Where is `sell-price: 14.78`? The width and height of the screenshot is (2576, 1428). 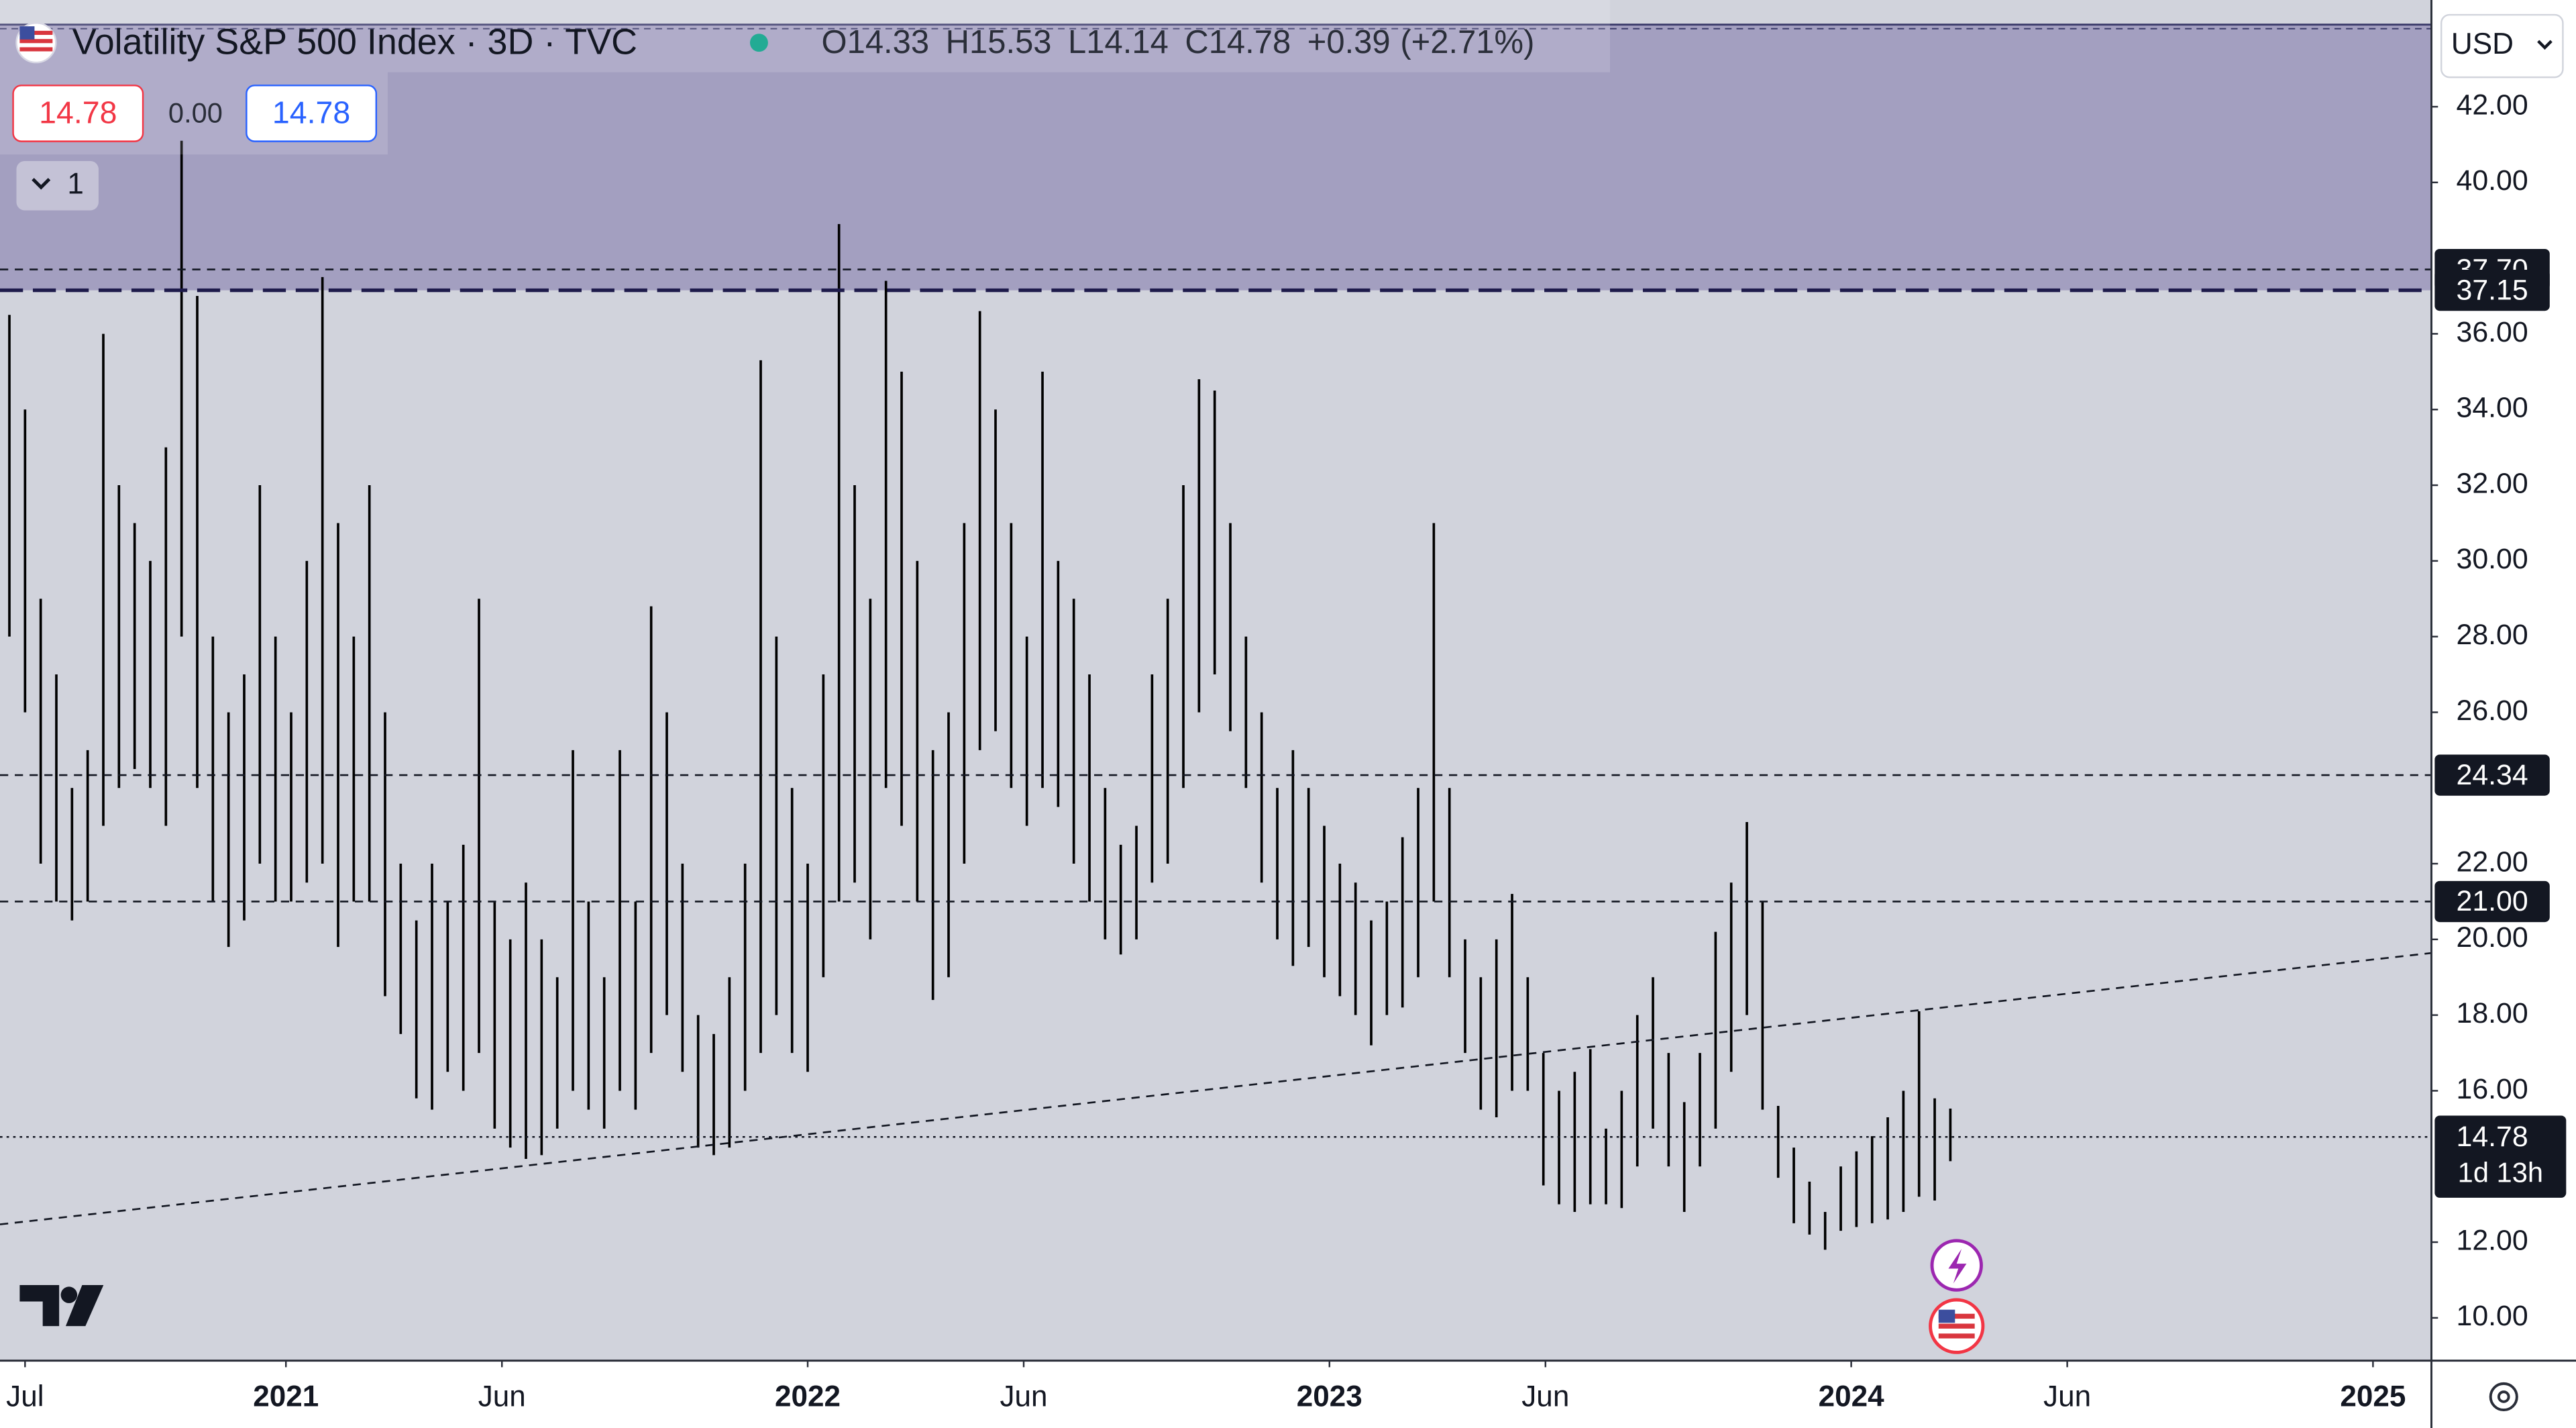
sell-price: 14.78 is located at coordinates (78, 112).